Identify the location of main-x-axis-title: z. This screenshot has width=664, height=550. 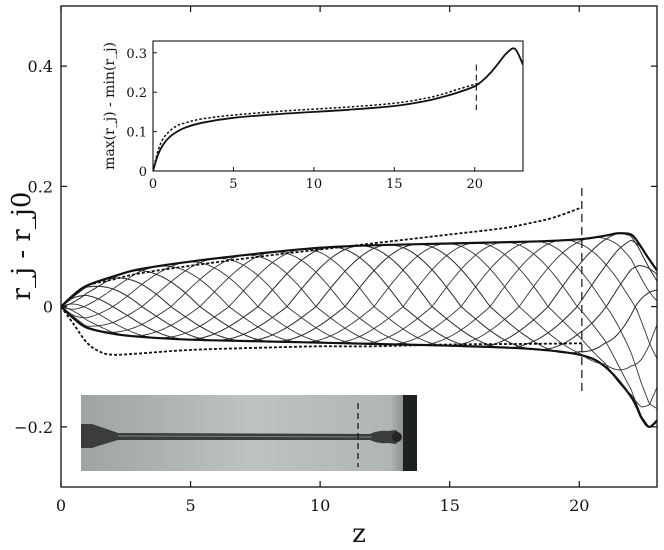
(359, 534).